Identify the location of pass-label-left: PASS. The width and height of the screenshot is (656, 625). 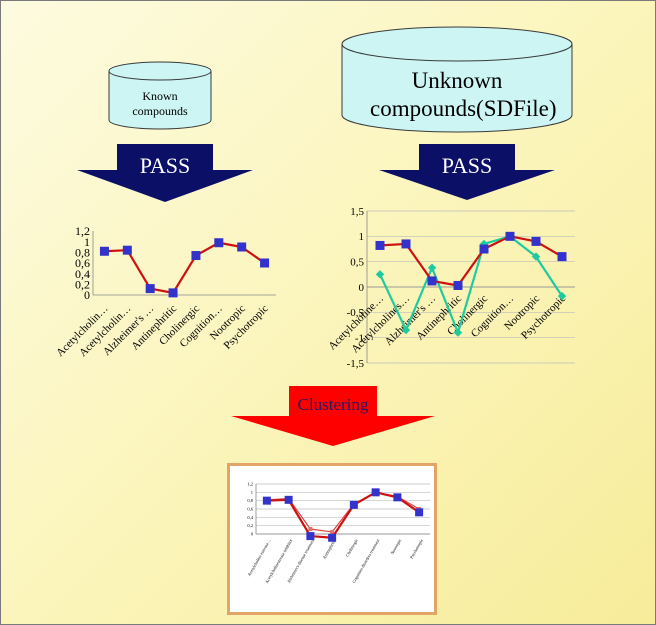
(165, 165).